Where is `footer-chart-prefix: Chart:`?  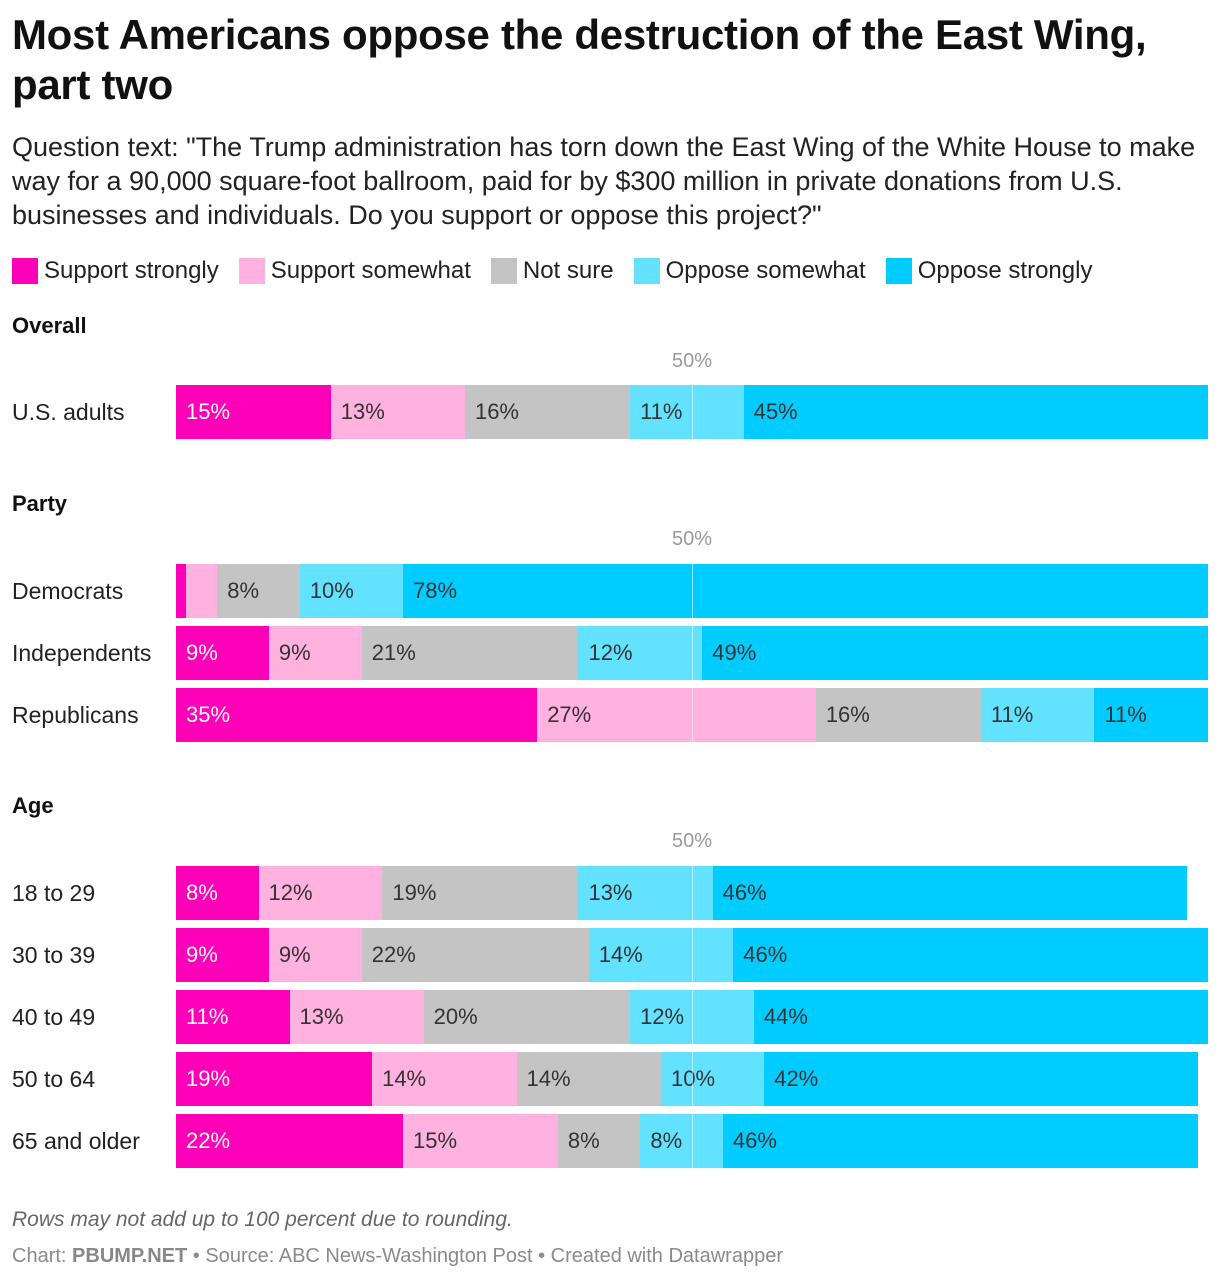
footer-chart-prefix: Chart: is located at coordinates (42, 1256).